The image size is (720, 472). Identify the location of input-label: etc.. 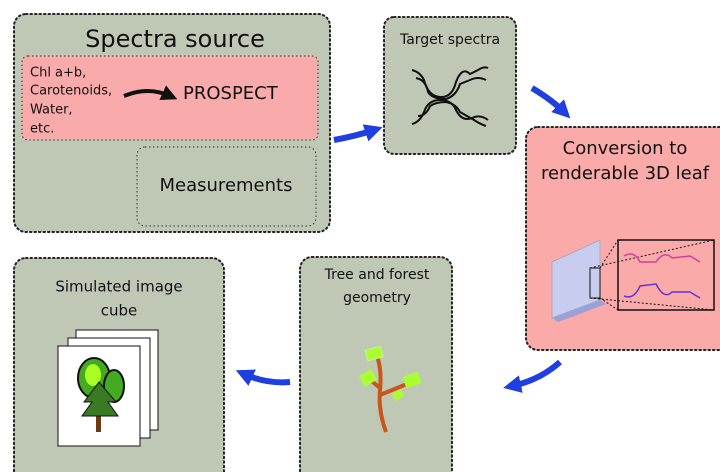
(42, 129).